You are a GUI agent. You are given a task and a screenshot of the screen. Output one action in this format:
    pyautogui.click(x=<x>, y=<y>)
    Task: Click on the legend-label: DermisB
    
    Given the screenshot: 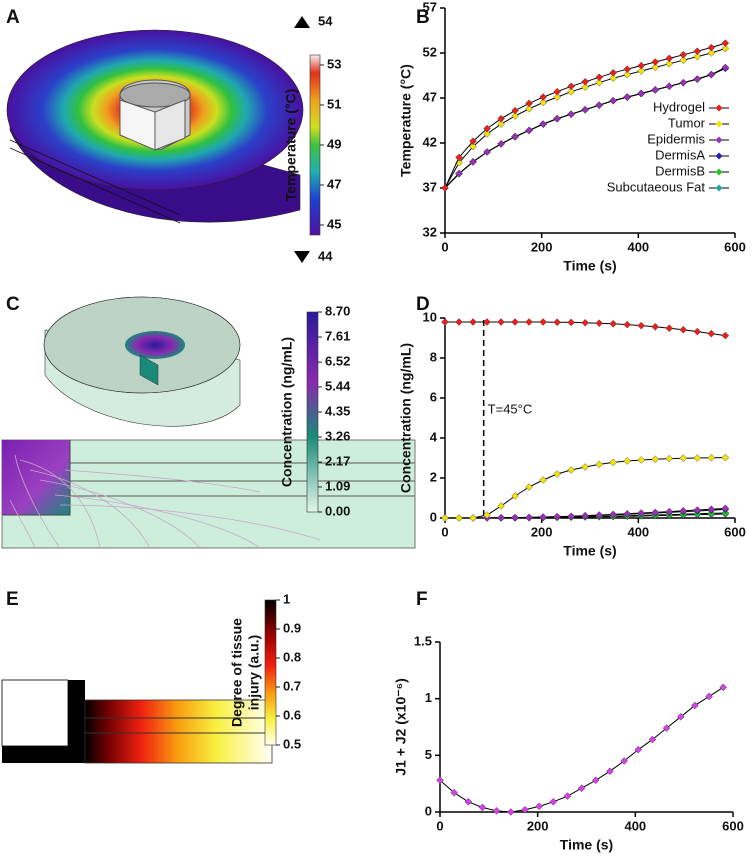 What is the action you would take?
    pyautogui.click(x=680, y=170)
    